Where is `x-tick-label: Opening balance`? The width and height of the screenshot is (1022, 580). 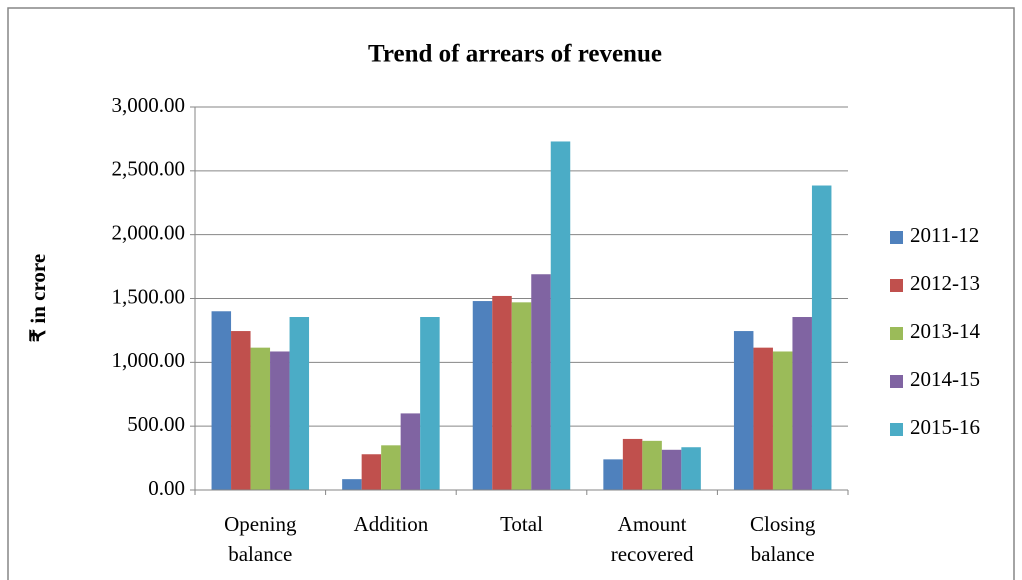 x-tick-label: Opening balance is located at coordinates (260, 539).